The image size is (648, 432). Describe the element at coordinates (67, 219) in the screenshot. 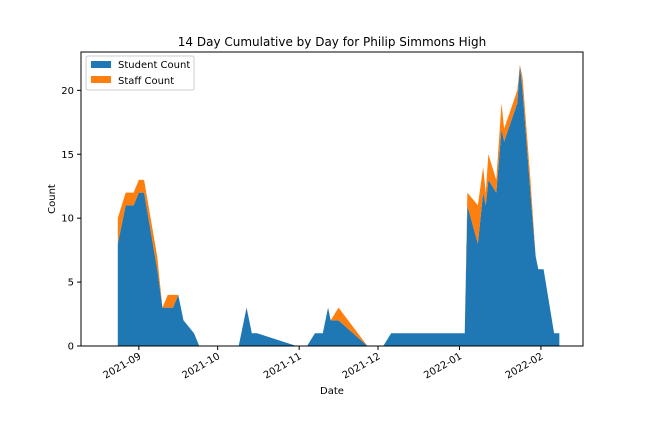

I see `y-tick-label: 10` at that location.